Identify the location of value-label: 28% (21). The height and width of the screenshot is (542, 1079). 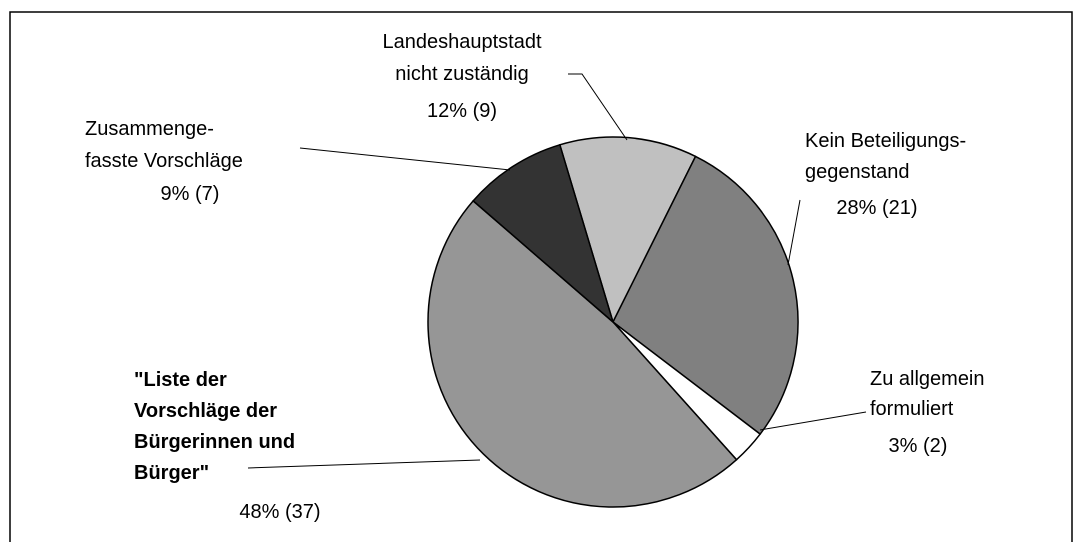
(876, 208).